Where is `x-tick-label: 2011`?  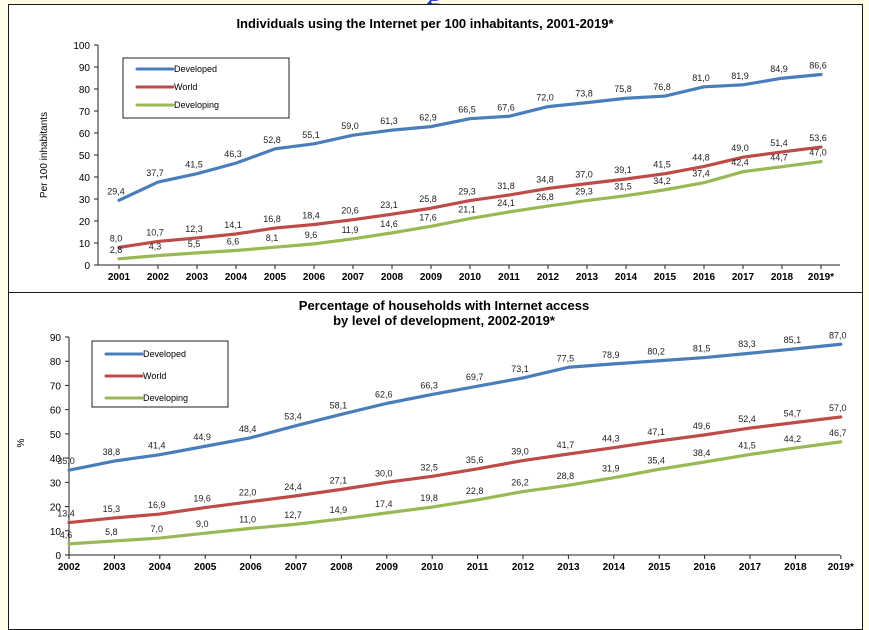
x-tick-label: 2011 is located at coordinates (509, 277).